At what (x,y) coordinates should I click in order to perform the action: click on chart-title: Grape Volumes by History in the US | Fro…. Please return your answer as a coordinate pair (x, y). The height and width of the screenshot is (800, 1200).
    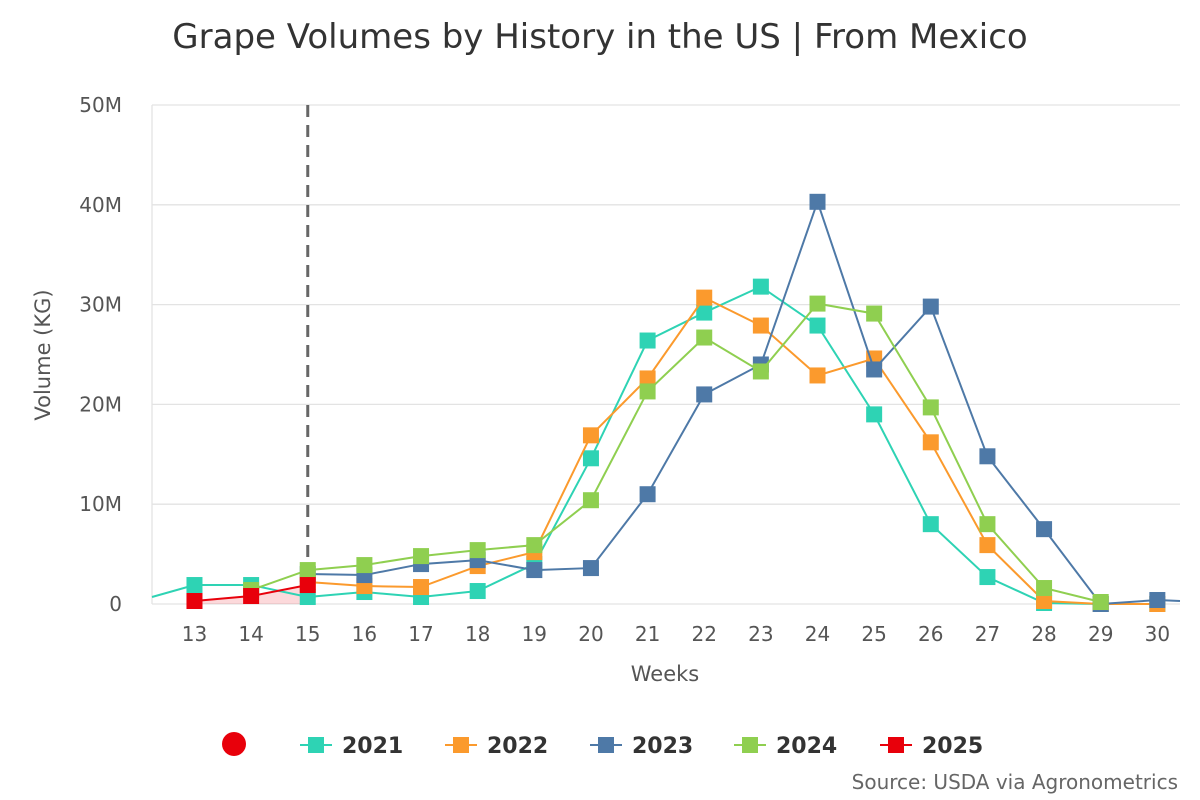
    Looking at the image, I should click on (599, 37).